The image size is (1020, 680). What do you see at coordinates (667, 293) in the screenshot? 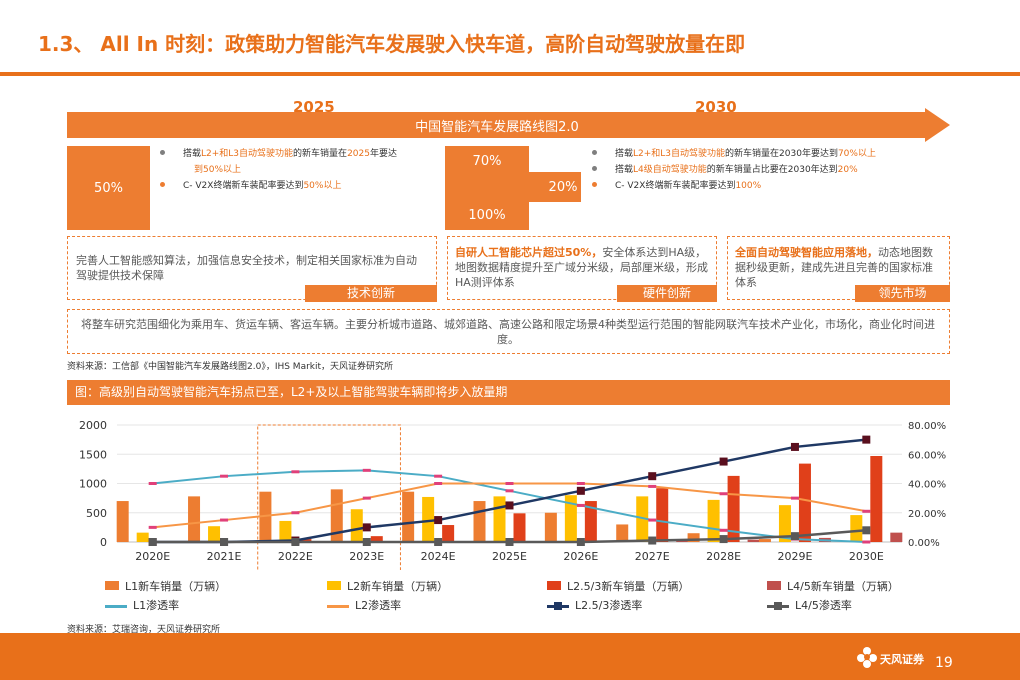
I see `pillar-hardware-tag: 硬件创新` at bounding box center [667, 293].